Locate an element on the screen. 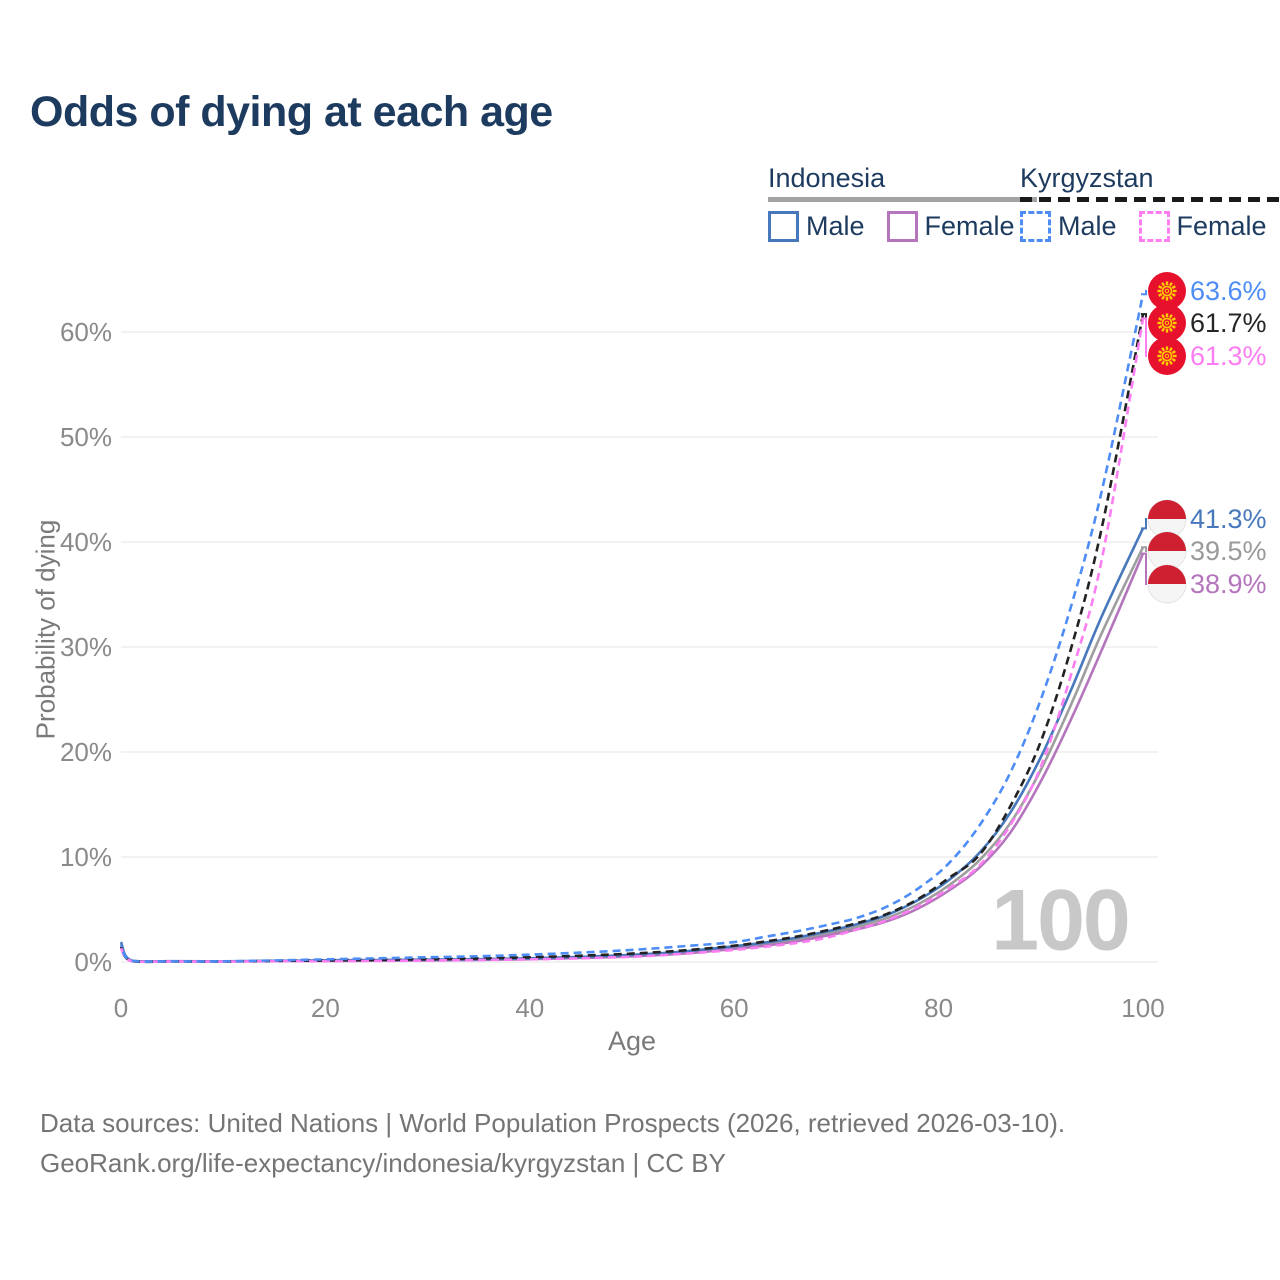 This screenshot has height=1280, width=1280. legend-item-label-kyrgyzstan-female: Female is located at coordinates (1221, 226).